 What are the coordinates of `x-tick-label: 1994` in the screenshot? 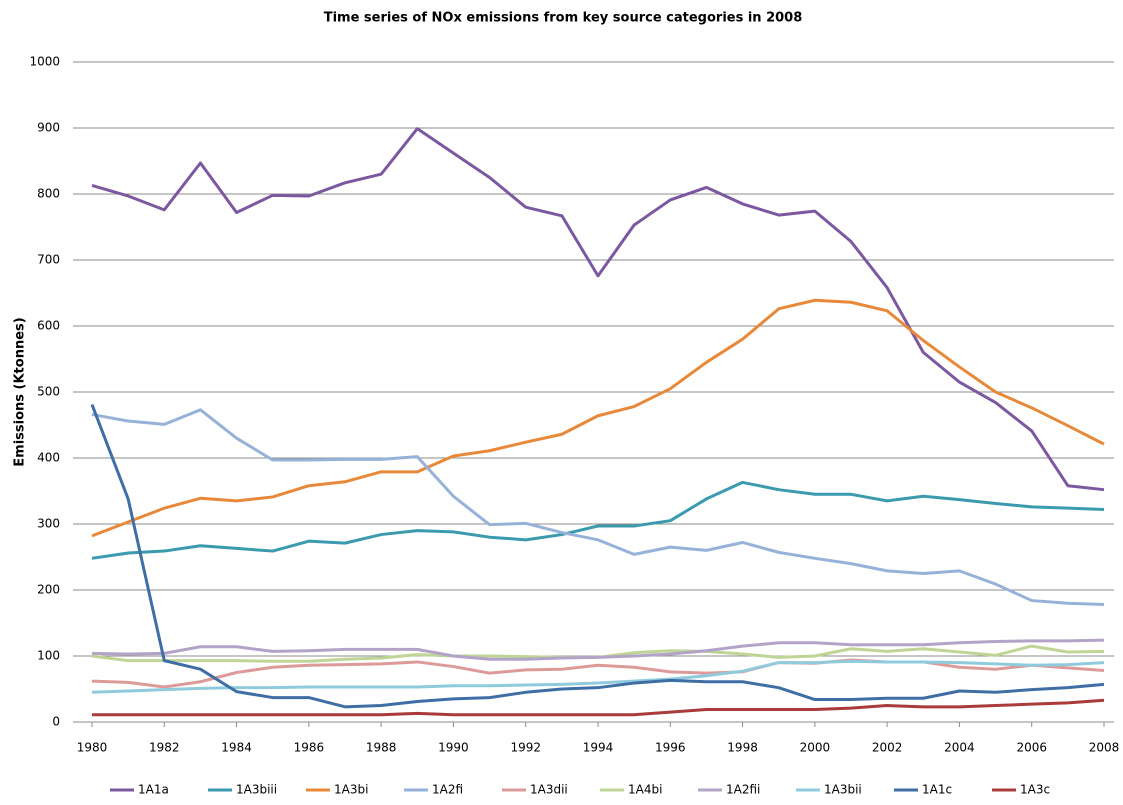 It's located at (598, 748).